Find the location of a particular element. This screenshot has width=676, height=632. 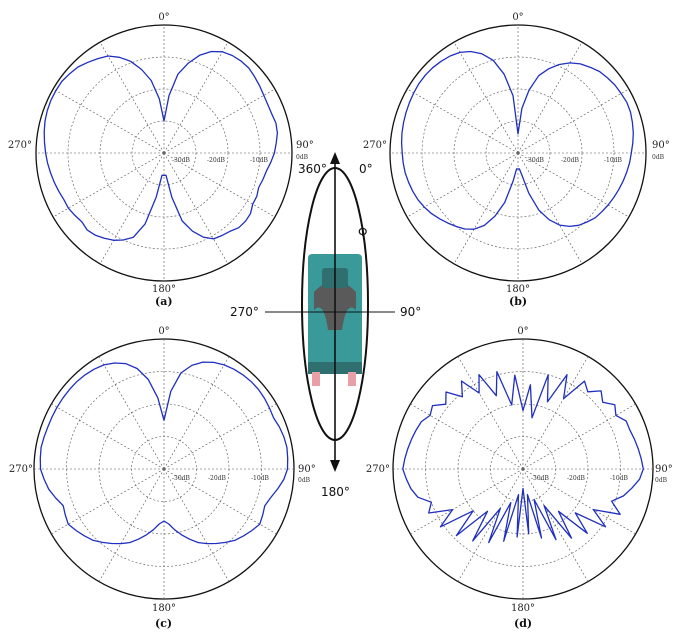

label-0: 0° is located at coordinates (366, 169).